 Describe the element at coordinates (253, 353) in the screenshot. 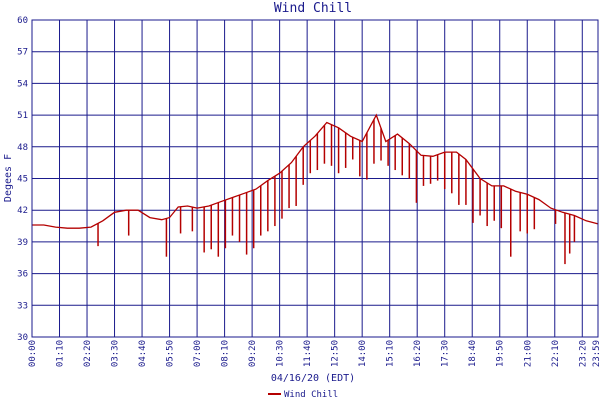

I see `x-tick-label: 09:20` at that location.